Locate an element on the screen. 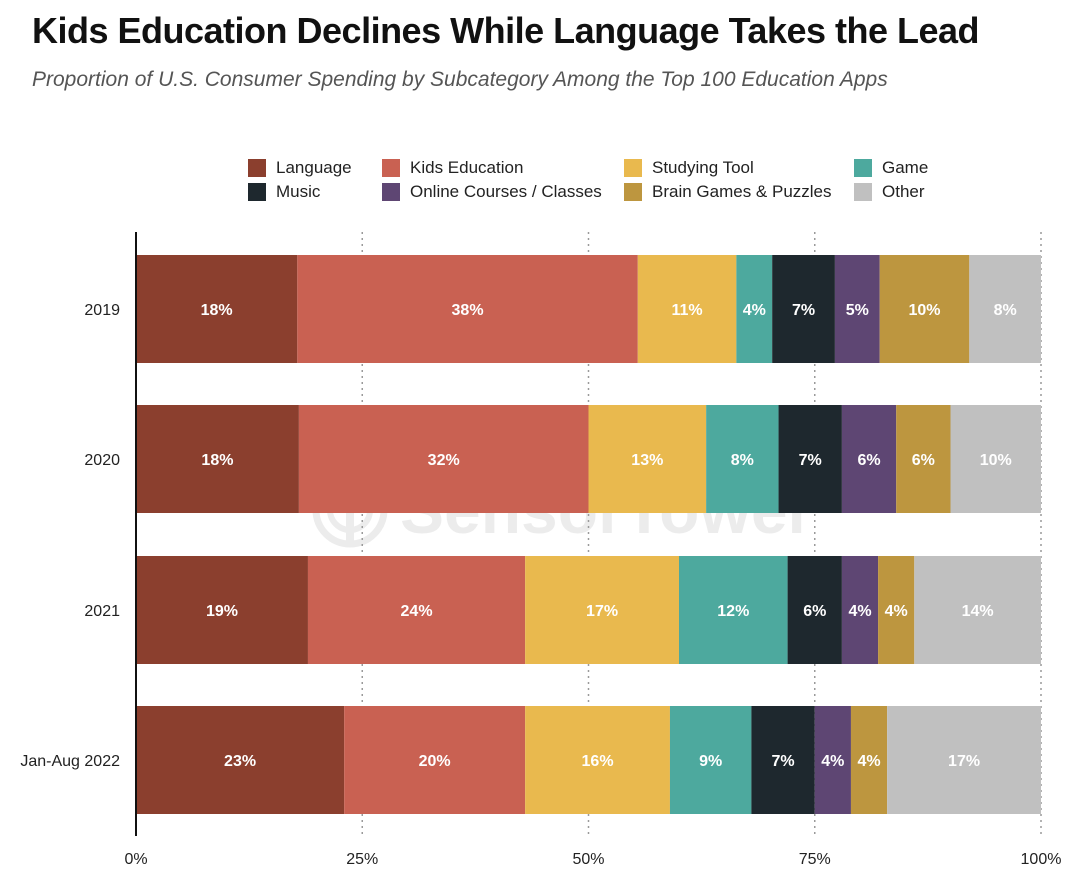 The width and height of the screenshot is (1089, 890). category-label: 2020 is located at coordinates (102, 460).